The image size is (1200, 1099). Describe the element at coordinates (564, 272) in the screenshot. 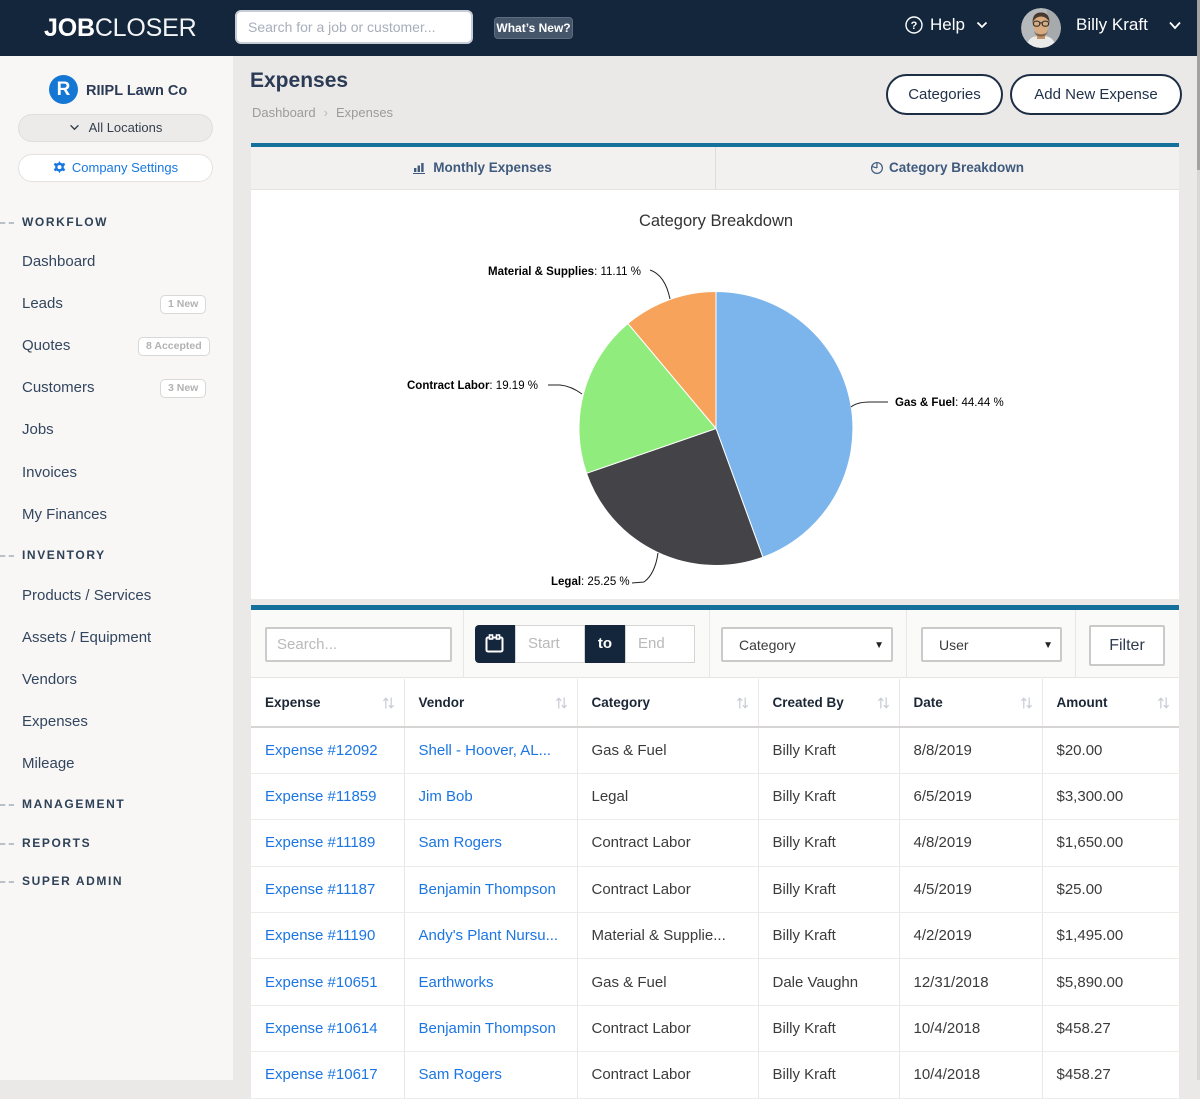

I see `svg-text: Material & Supplies: 11.11 %` at that location.